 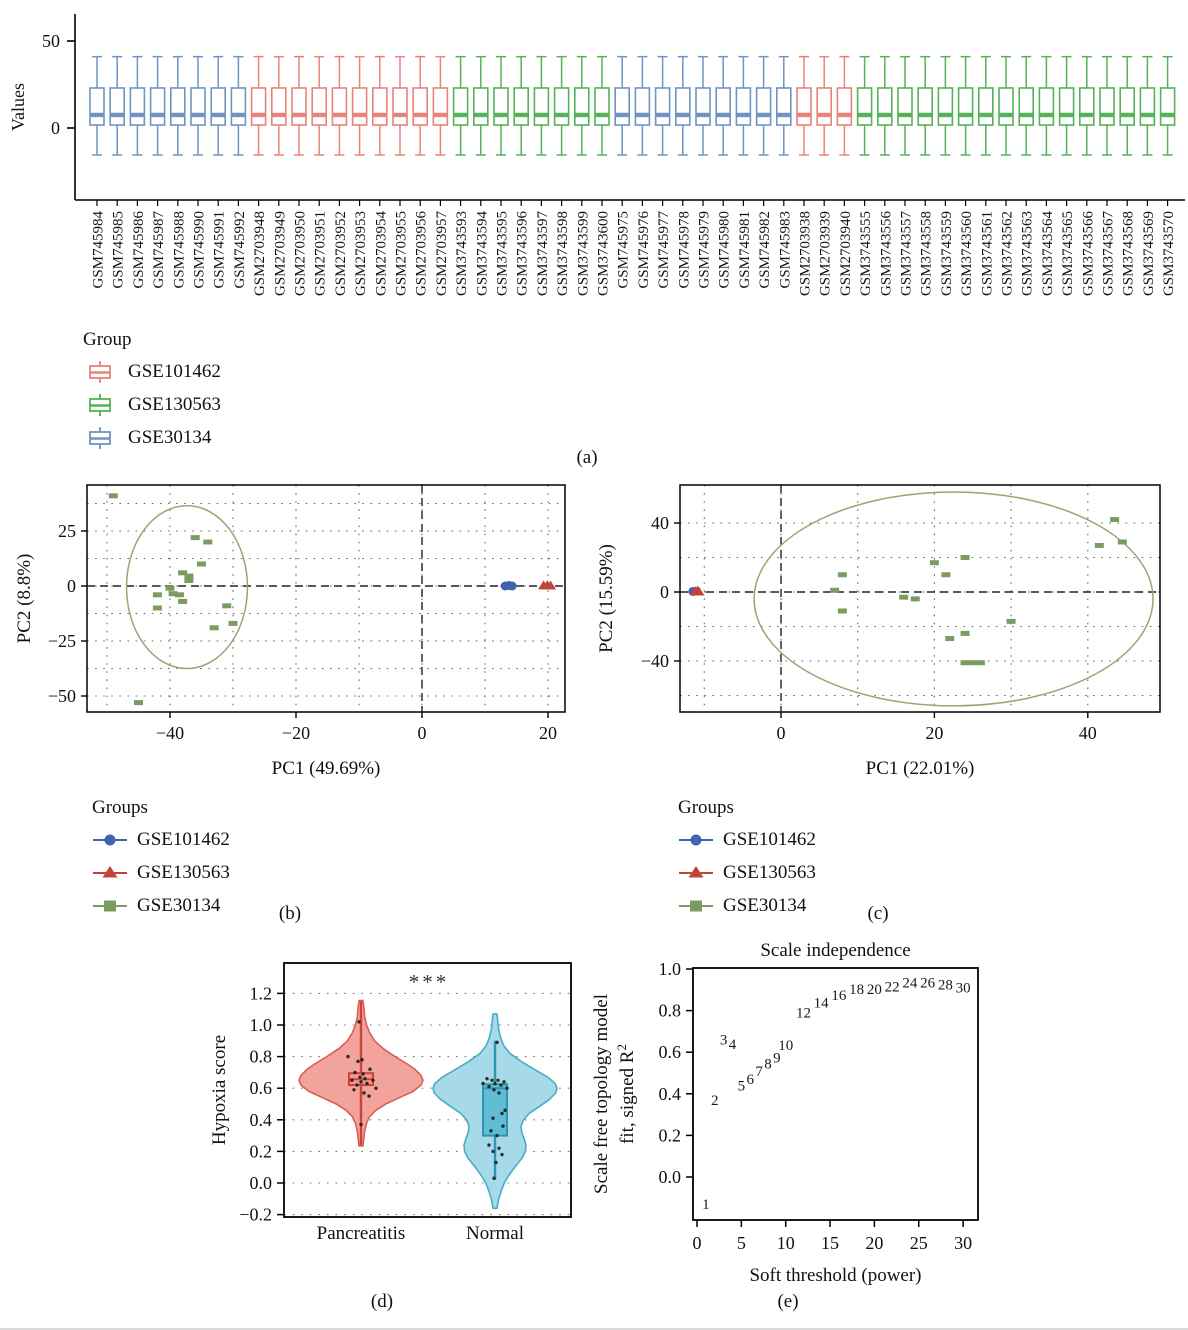 What do you see at coordinates (606, 598) in the screenshot?
I see `y-axis-title: PC2 (15.59%)` at bounding box center [606, 598].